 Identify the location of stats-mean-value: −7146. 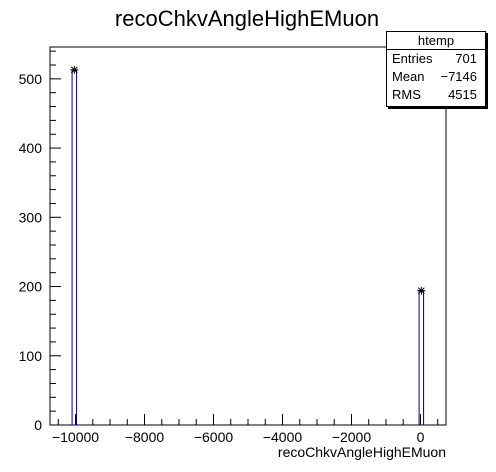
(458, 76).